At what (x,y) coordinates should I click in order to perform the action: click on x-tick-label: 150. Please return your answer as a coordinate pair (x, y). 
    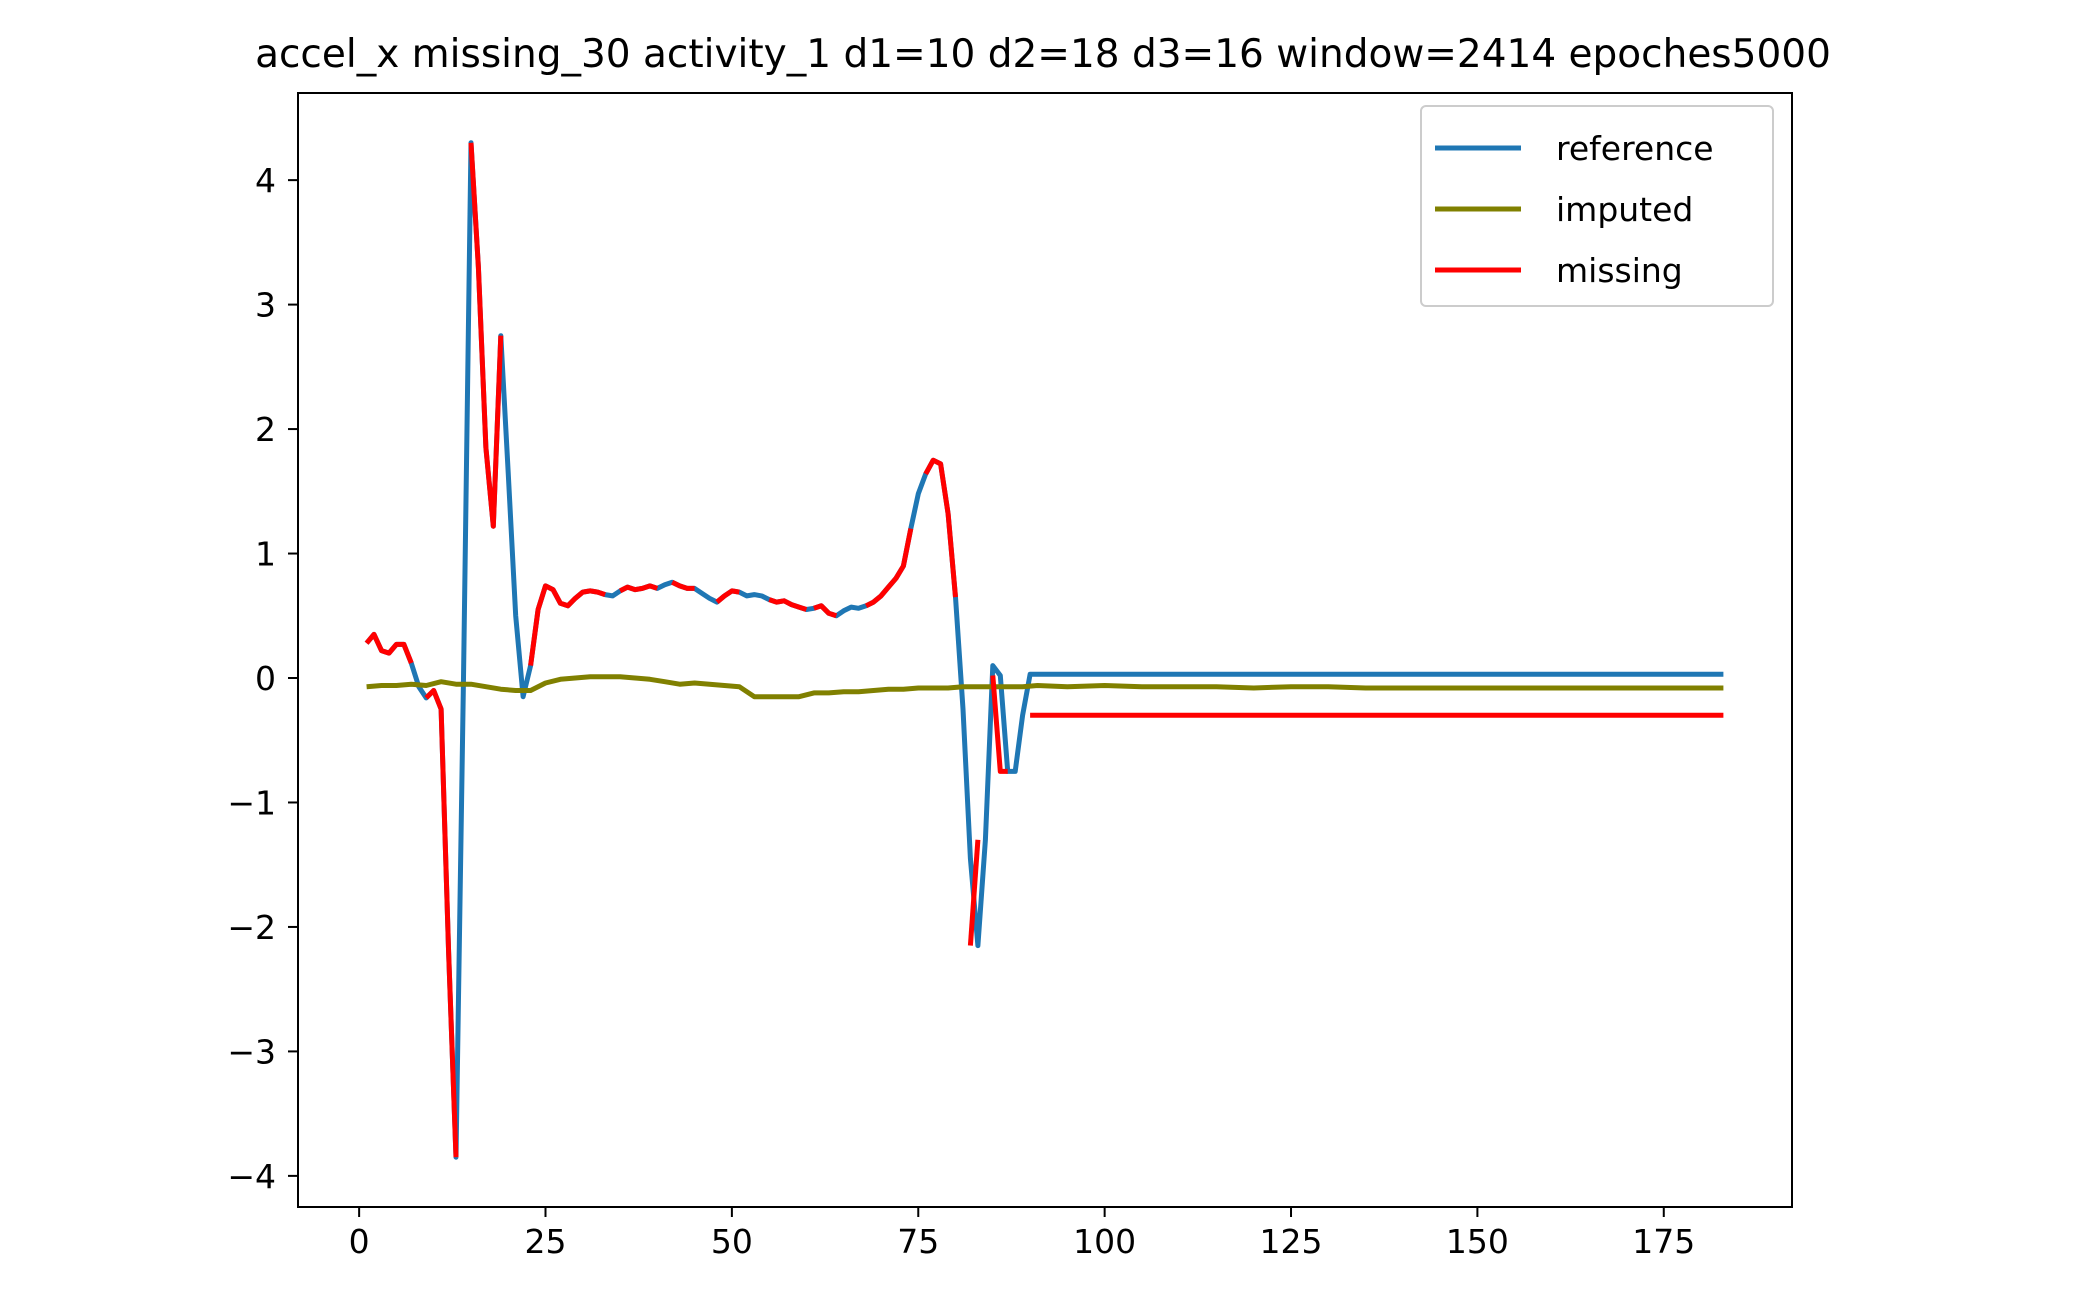
    Looking at the image, I should click on (1477, 1241).